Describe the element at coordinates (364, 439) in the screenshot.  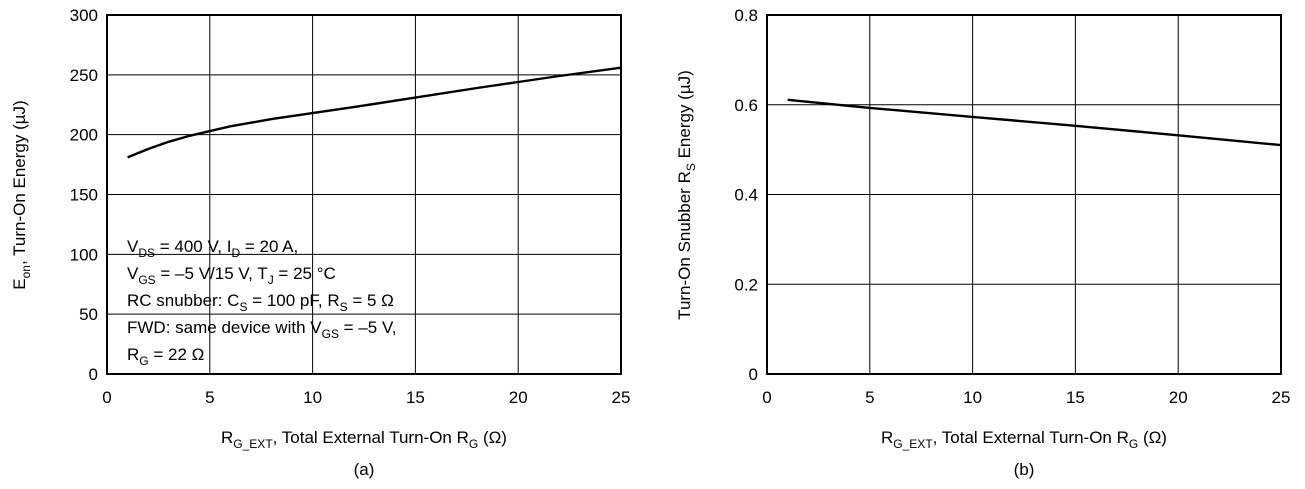
I see `chart-a-x-axis-label: RG_EXT, Total External Turn-On RG (Ω)` at that location.